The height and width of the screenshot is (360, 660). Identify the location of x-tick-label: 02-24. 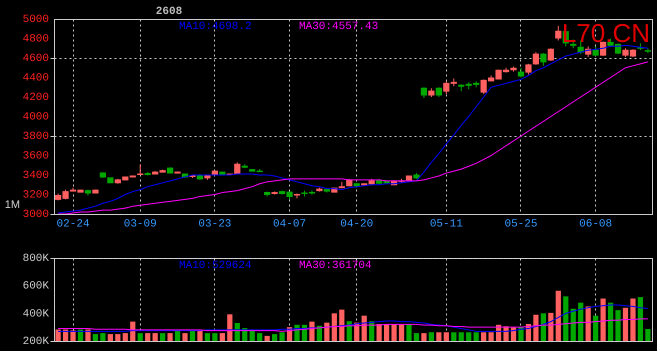
(73, 224).